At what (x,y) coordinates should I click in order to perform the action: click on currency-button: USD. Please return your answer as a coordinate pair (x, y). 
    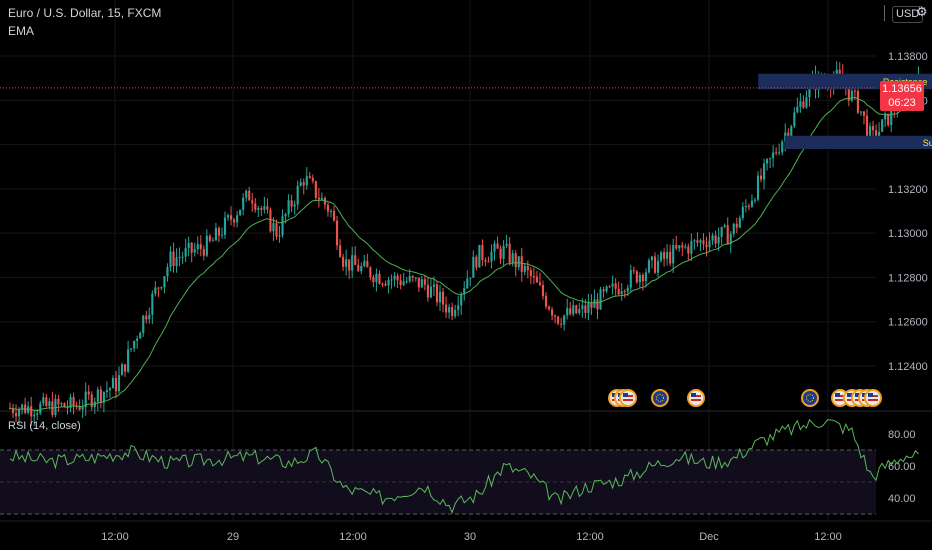
    Looking at the image, I should click on (908, 14).